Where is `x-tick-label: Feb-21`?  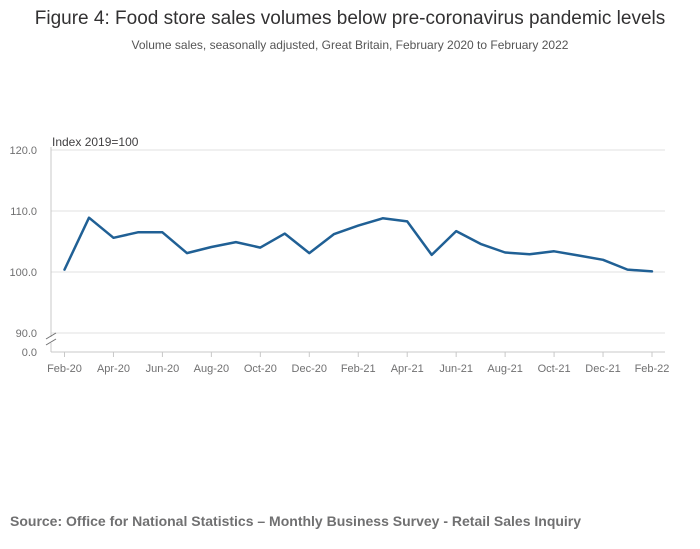 x-tick-label: Feb-21 is located at coordinates (358, 369).